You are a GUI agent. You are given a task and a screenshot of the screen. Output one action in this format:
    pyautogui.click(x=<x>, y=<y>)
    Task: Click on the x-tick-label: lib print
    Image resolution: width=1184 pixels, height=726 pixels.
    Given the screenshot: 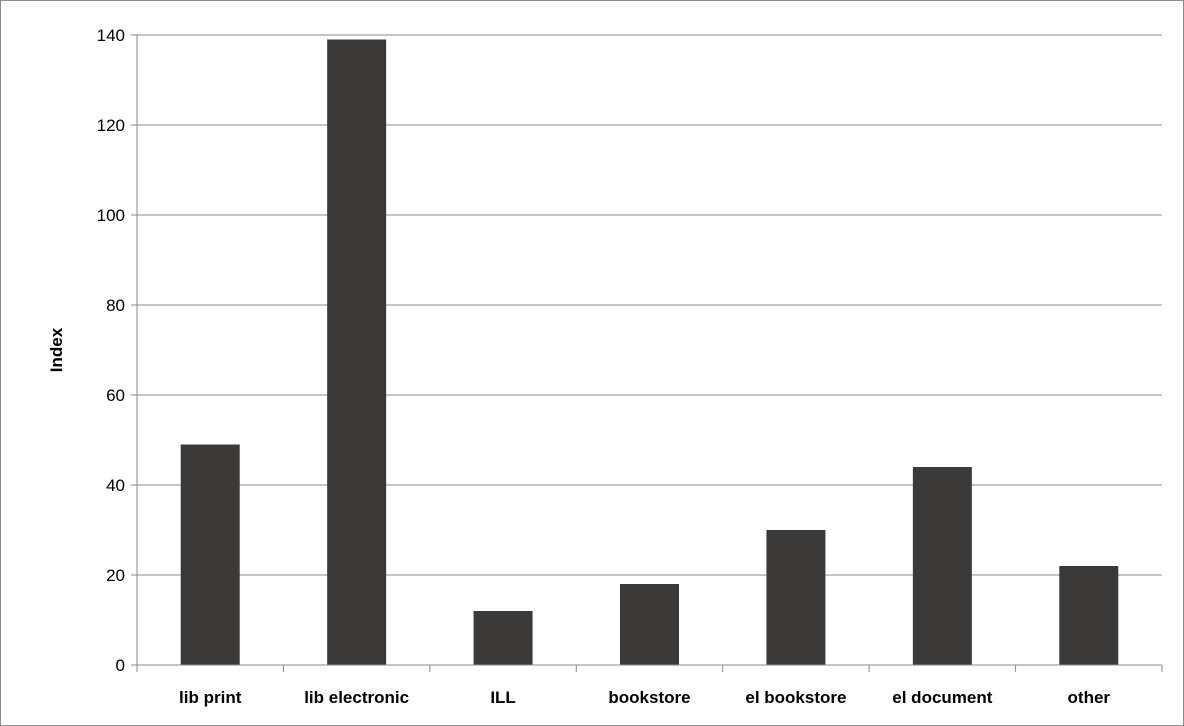 What is the action you would take?
    pyautogui.click(x=210, y=697)
    